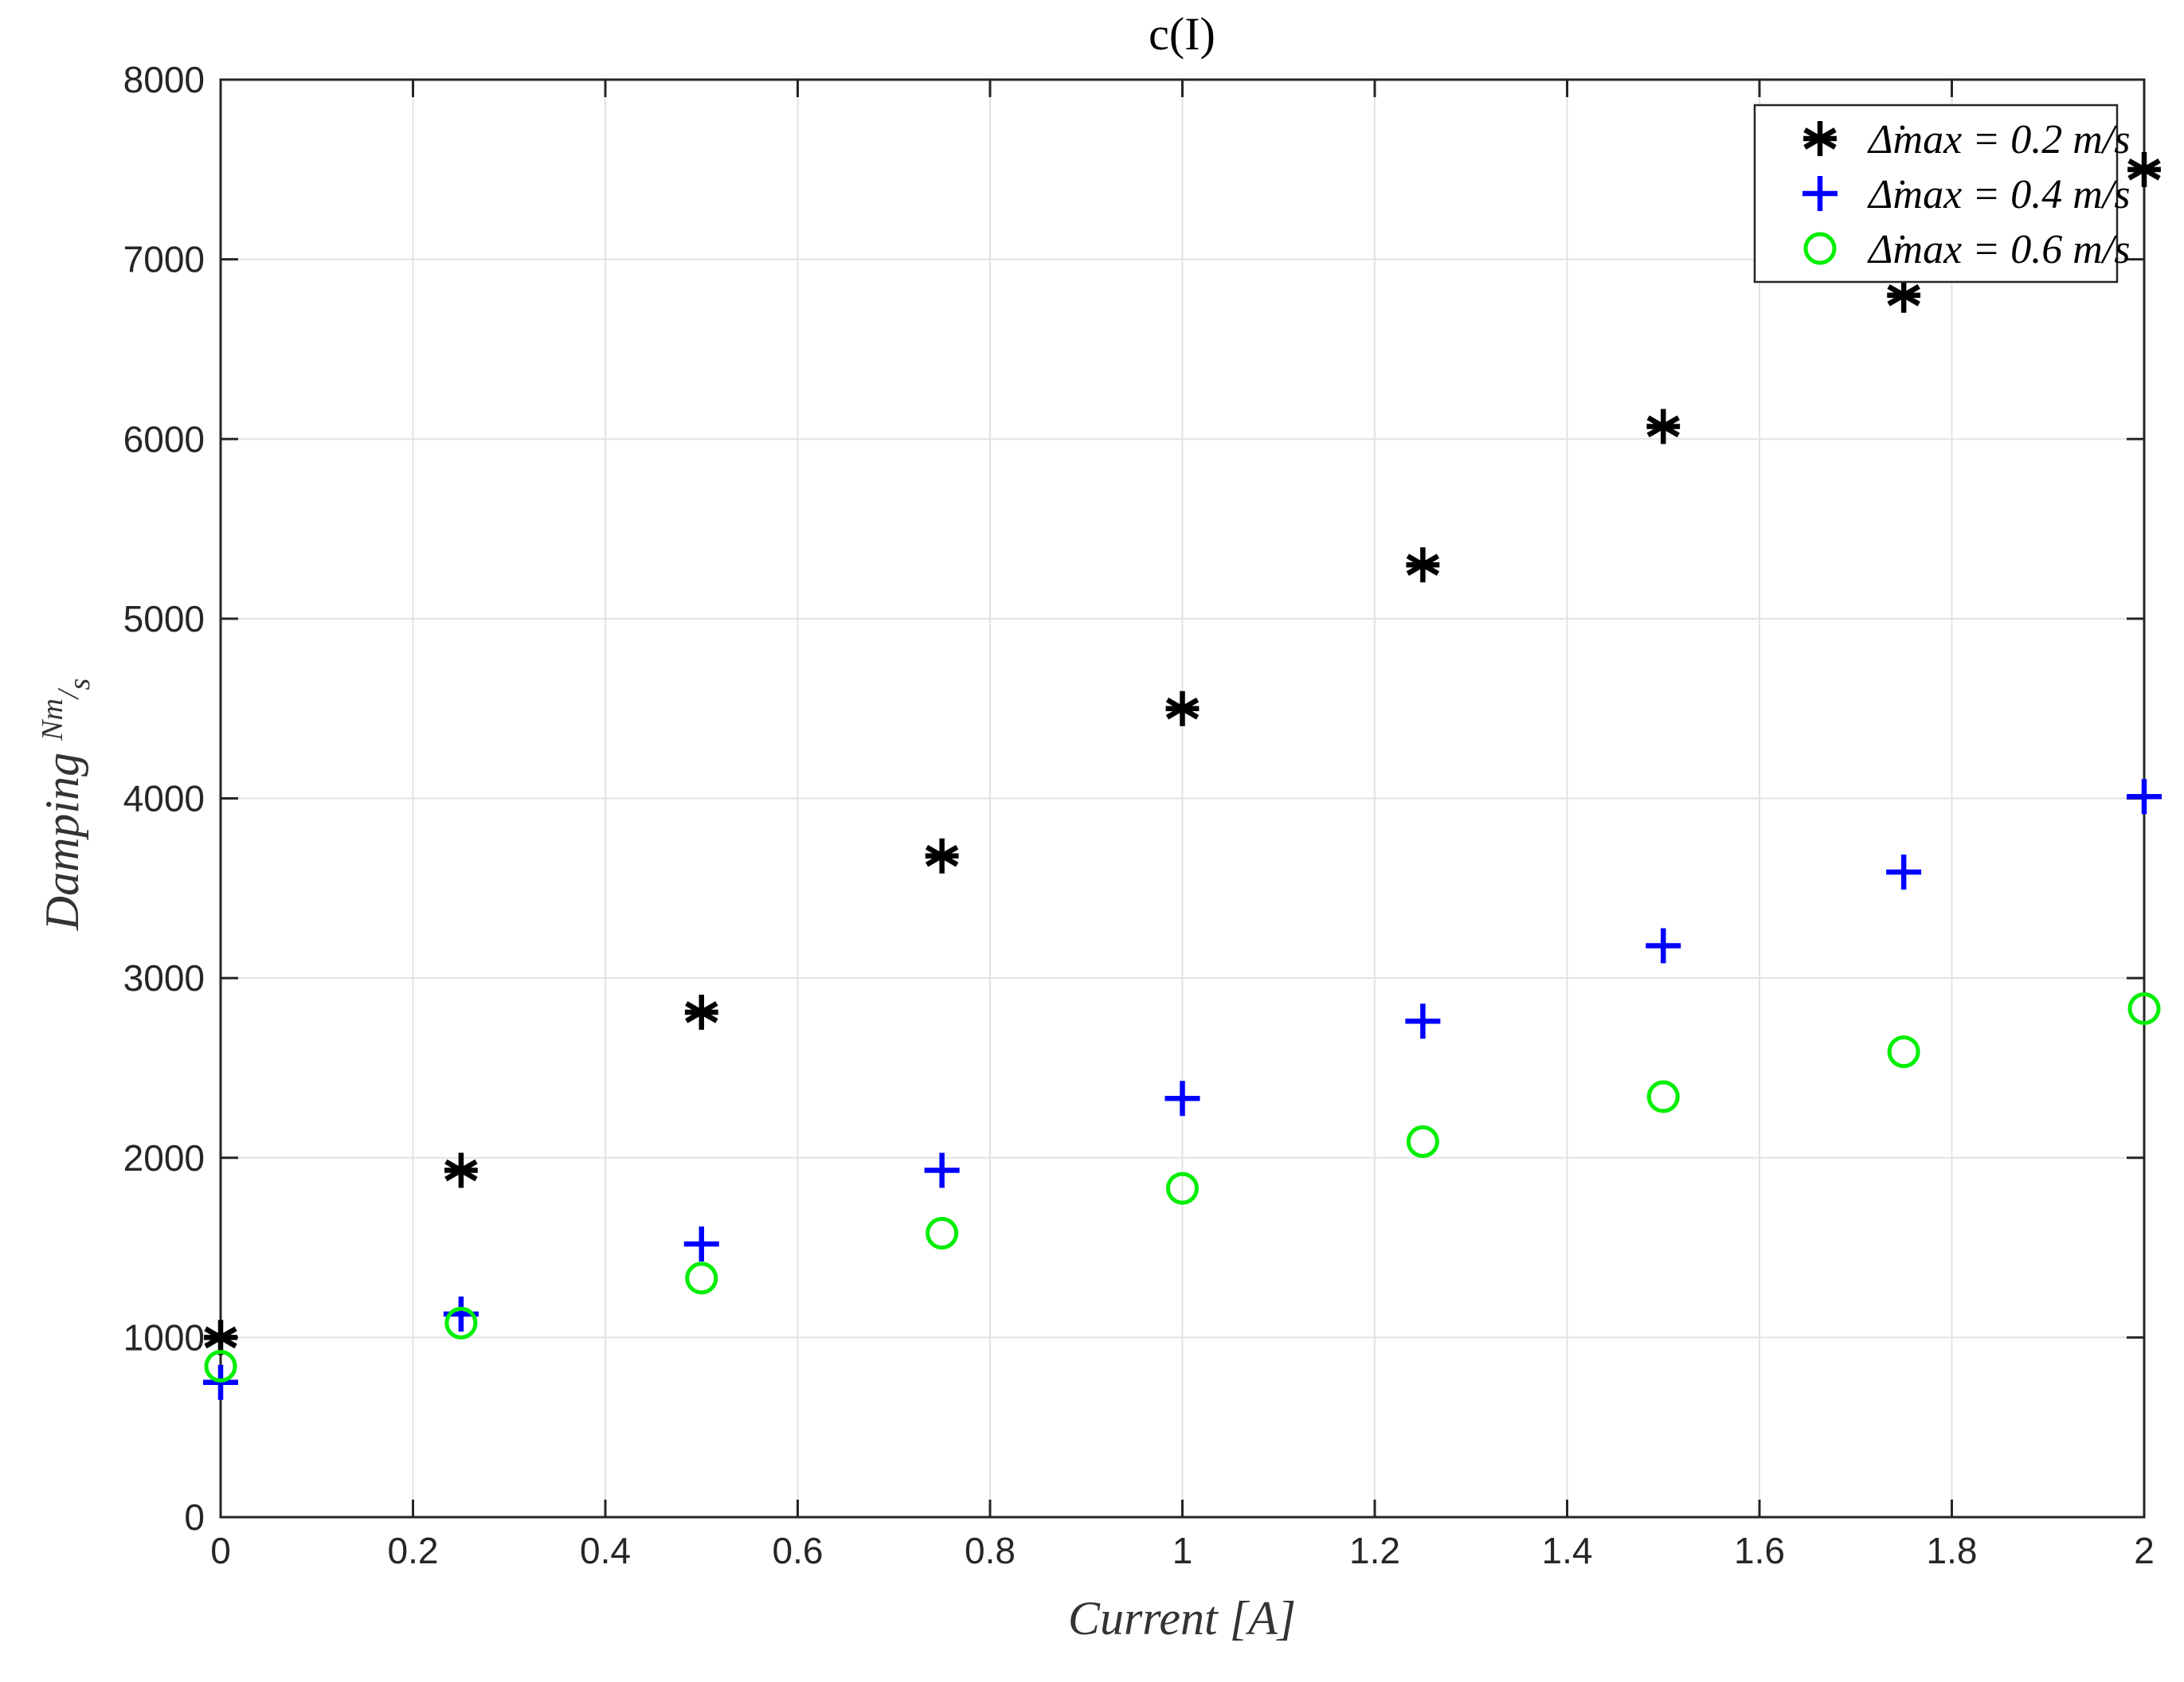  Describe the element at coordinates (164, 978) in the screenshot. I see `y-tick-label: 3000` at that location.